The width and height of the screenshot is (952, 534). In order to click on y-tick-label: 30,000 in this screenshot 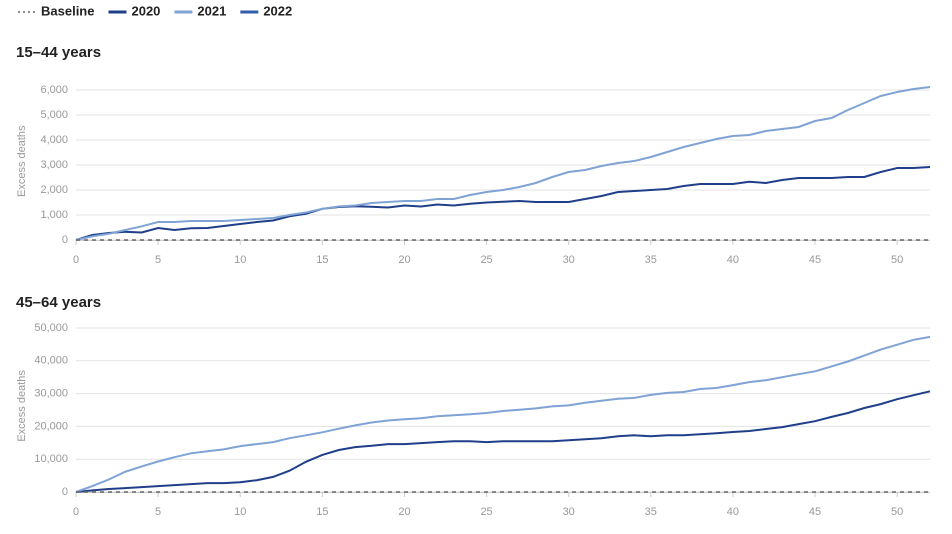, I will do `click(51, 394)`.